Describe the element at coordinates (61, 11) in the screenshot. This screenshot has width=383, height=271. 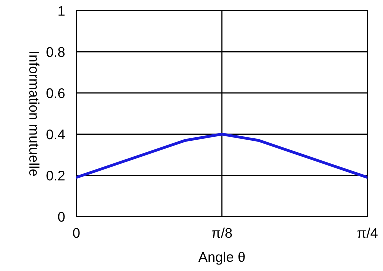
I see `y-tick-label: 1` at that location.